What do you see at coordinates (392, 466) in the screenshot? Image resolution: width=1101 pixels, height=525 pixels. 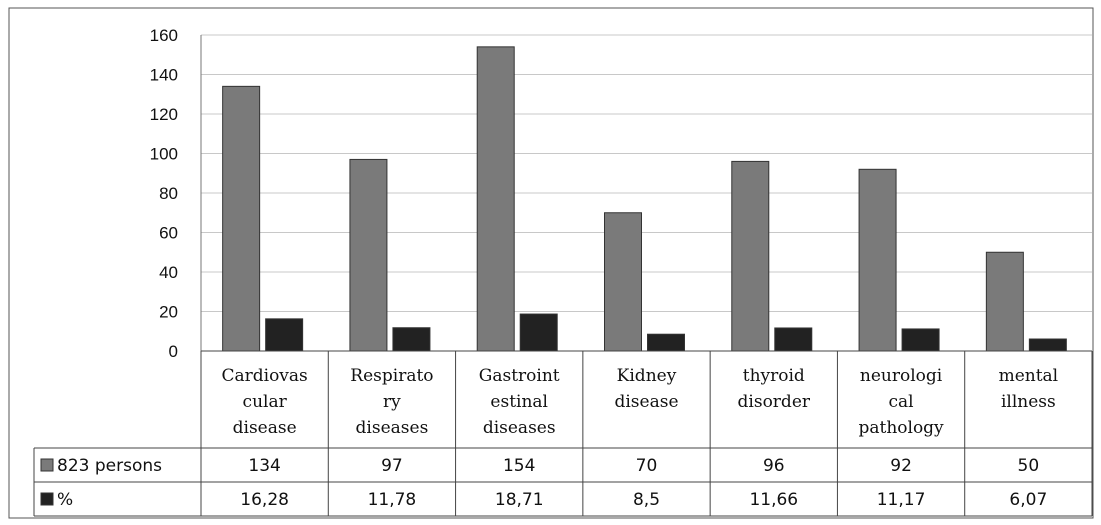 I see `data-table-cell: 97` at bounding box center [392, 466].